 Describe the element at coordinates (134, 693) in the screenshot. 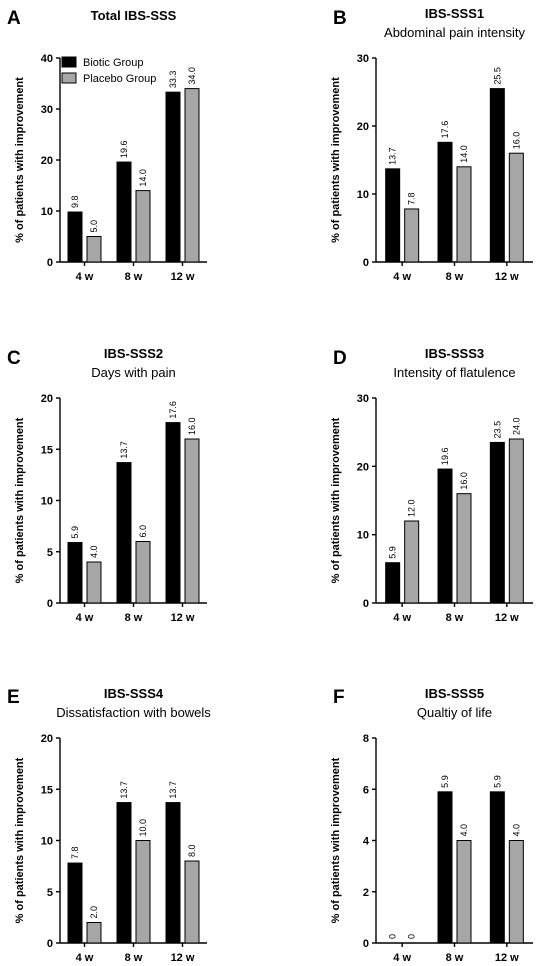

I see `panel-e-title: IBS-SSS4` at that location.